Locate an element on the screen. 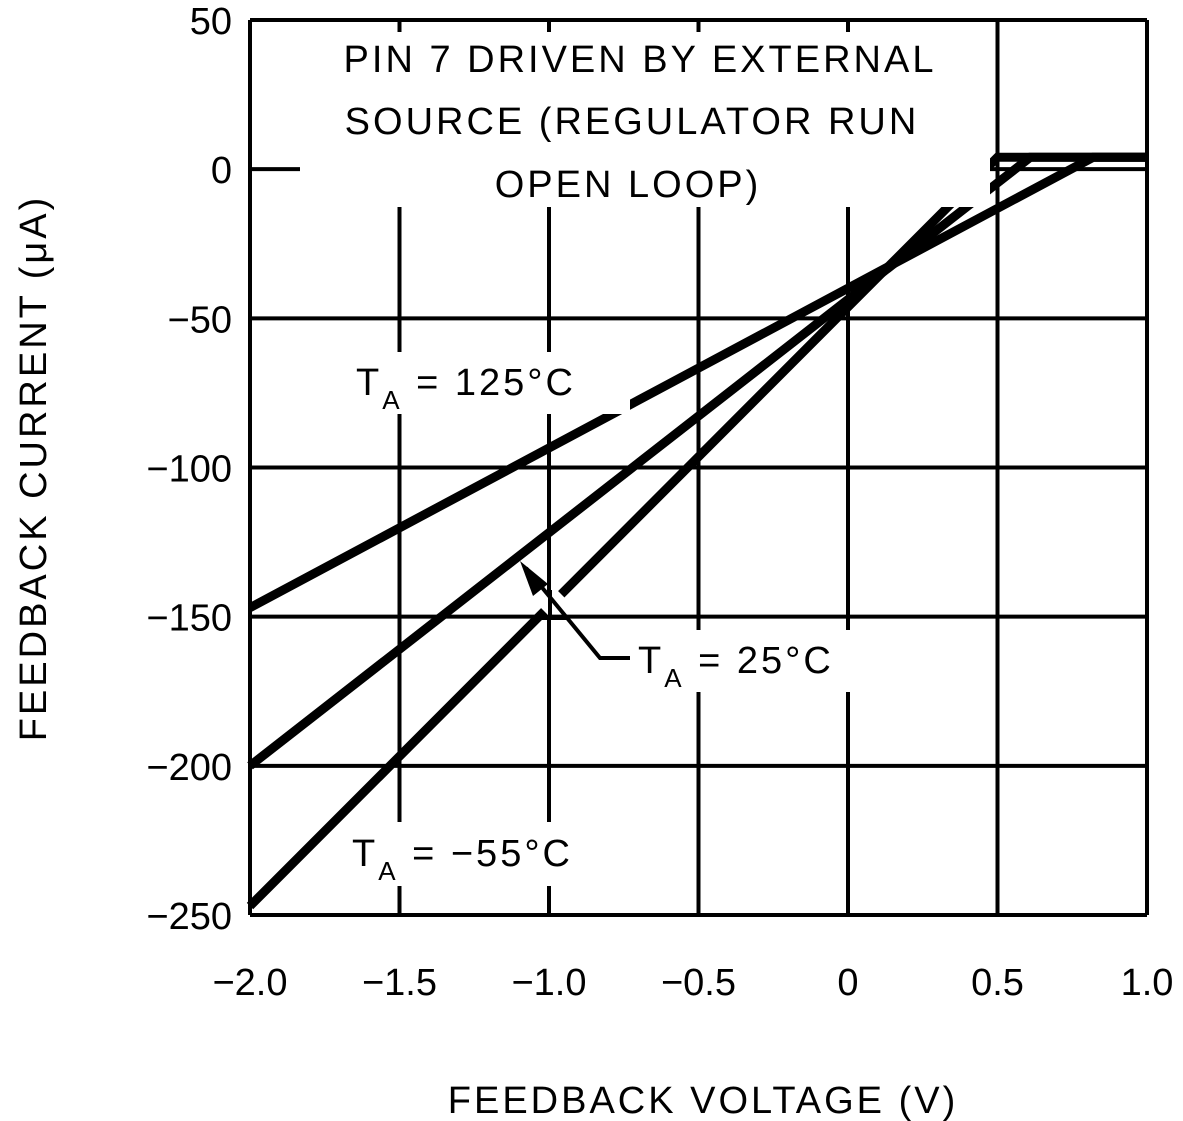 Image resolution: width=1183 pixels, height=1121 pixels. x-axis-label: FEEDBACK VOLTAGE (V) is located at coordinates (703, 1100).